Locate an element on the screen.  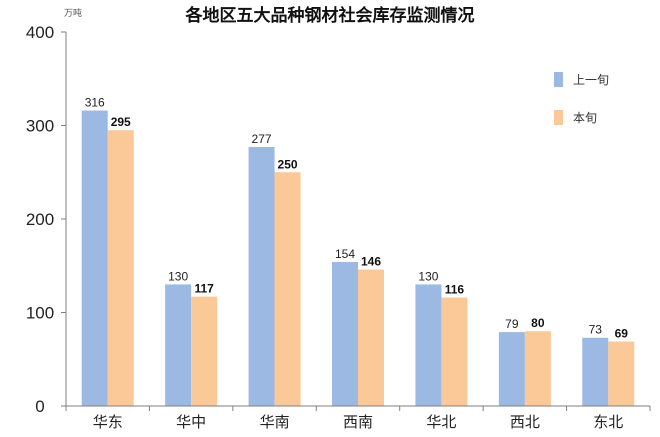
data-label: 79 is located at coordinates (512, 324).